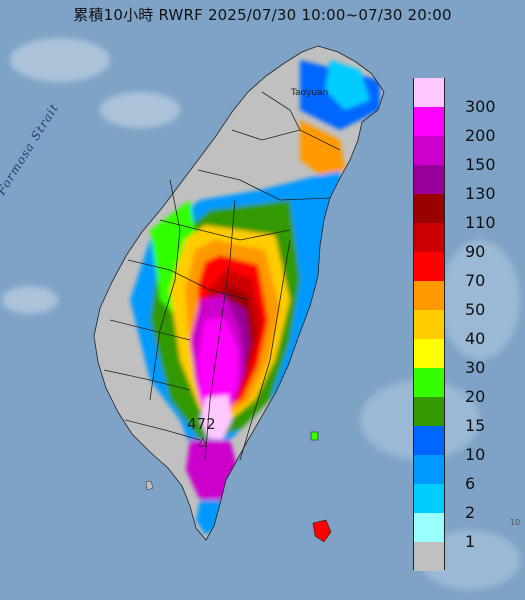 The height and width of the screenshot is (600, 525). Describe the element at coordinates (262, 15) in the screenshot. I see `map-title: 累積10小時 RWRF 2025/07/30 10:00~07/30 20:00` at that location.